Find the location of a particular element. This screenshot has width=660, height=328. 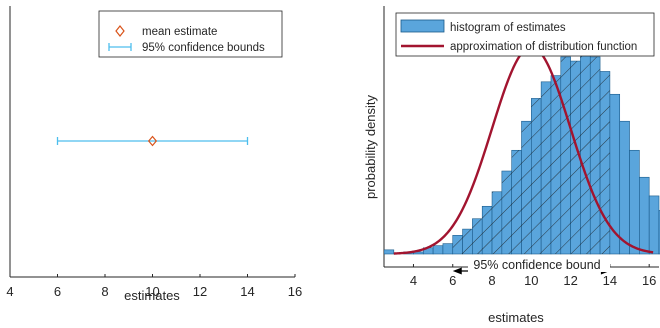

left-x-ticks: 4 6 8 10 12 14 16 is located at coordinates (154, 286).